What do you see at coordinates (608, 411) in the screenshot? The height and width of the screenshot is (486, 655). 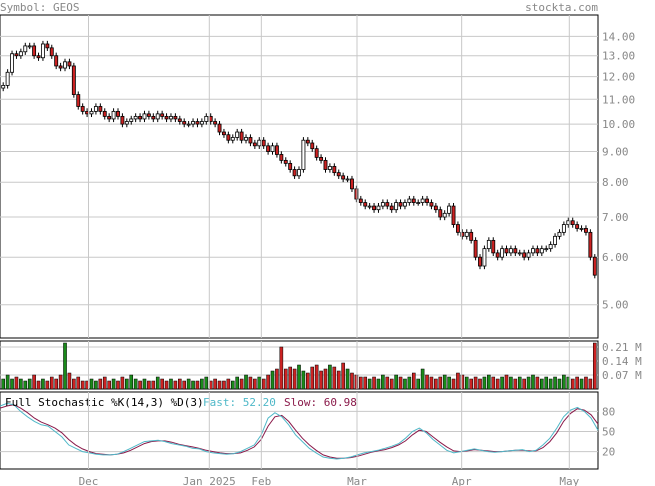 I see `stochastic-tick-label: 80` at bounding box center [608, 411].